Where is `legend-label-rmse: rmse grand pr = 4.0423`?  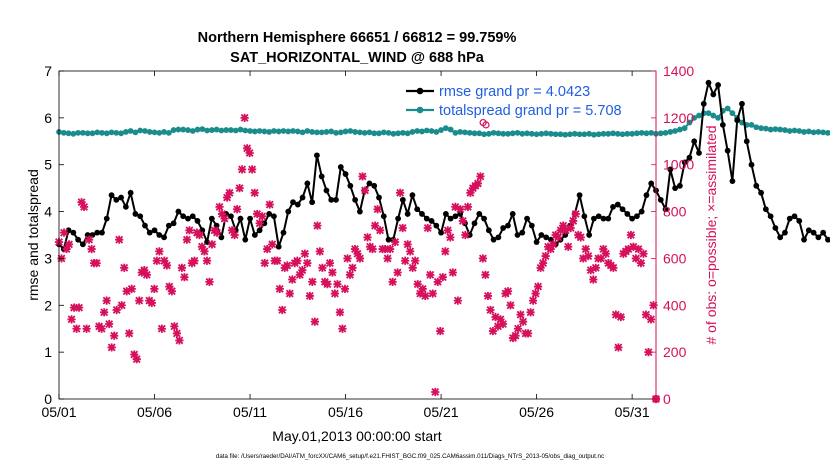
legend-label-rmse: rmse grand pr = 4.0423 is located at coordinates (514, 92).